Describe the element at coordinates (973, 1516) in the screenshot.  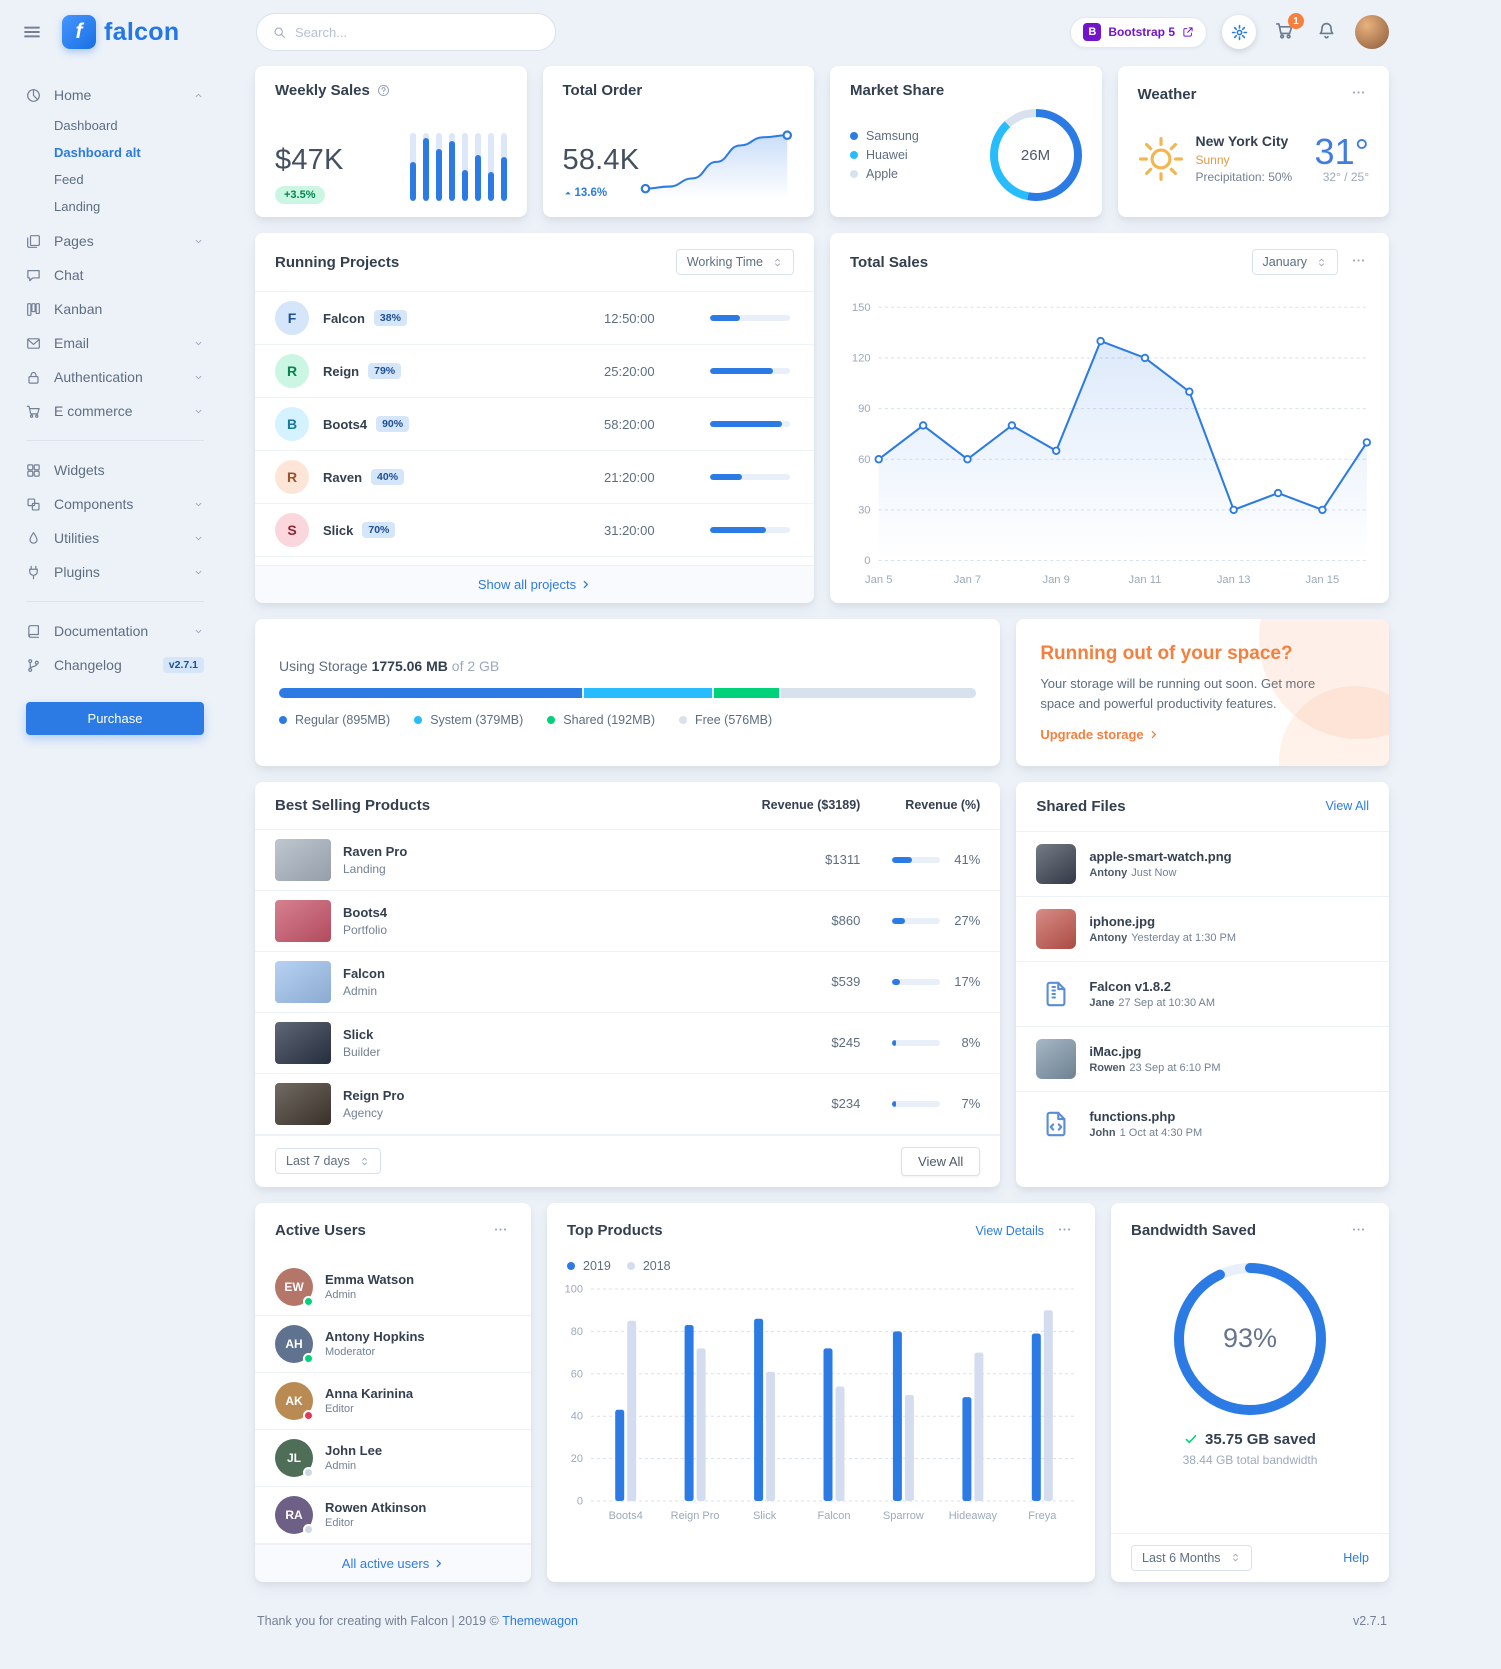
I see `svg-text: Hideaway` at that location.